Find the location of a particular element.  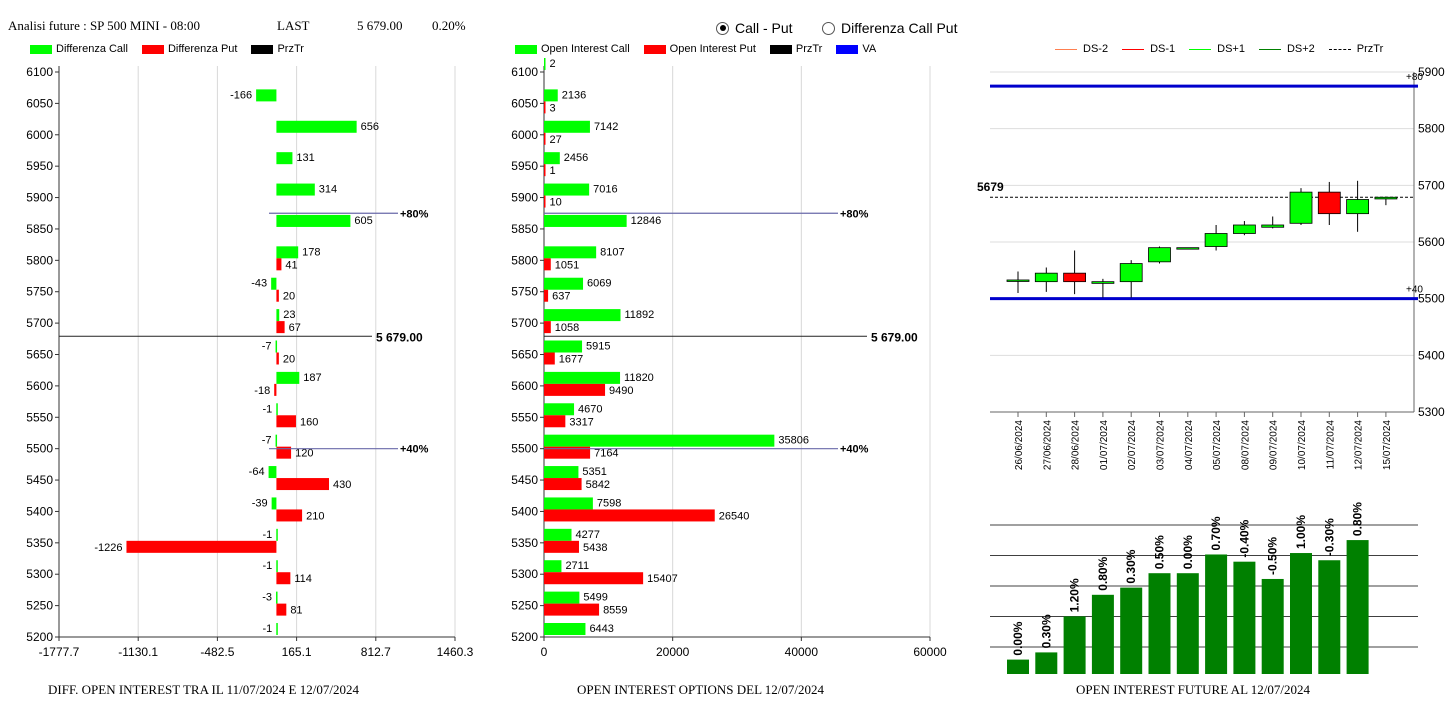

panel2-put-label: 5842 is located at coordinates (598, 485).